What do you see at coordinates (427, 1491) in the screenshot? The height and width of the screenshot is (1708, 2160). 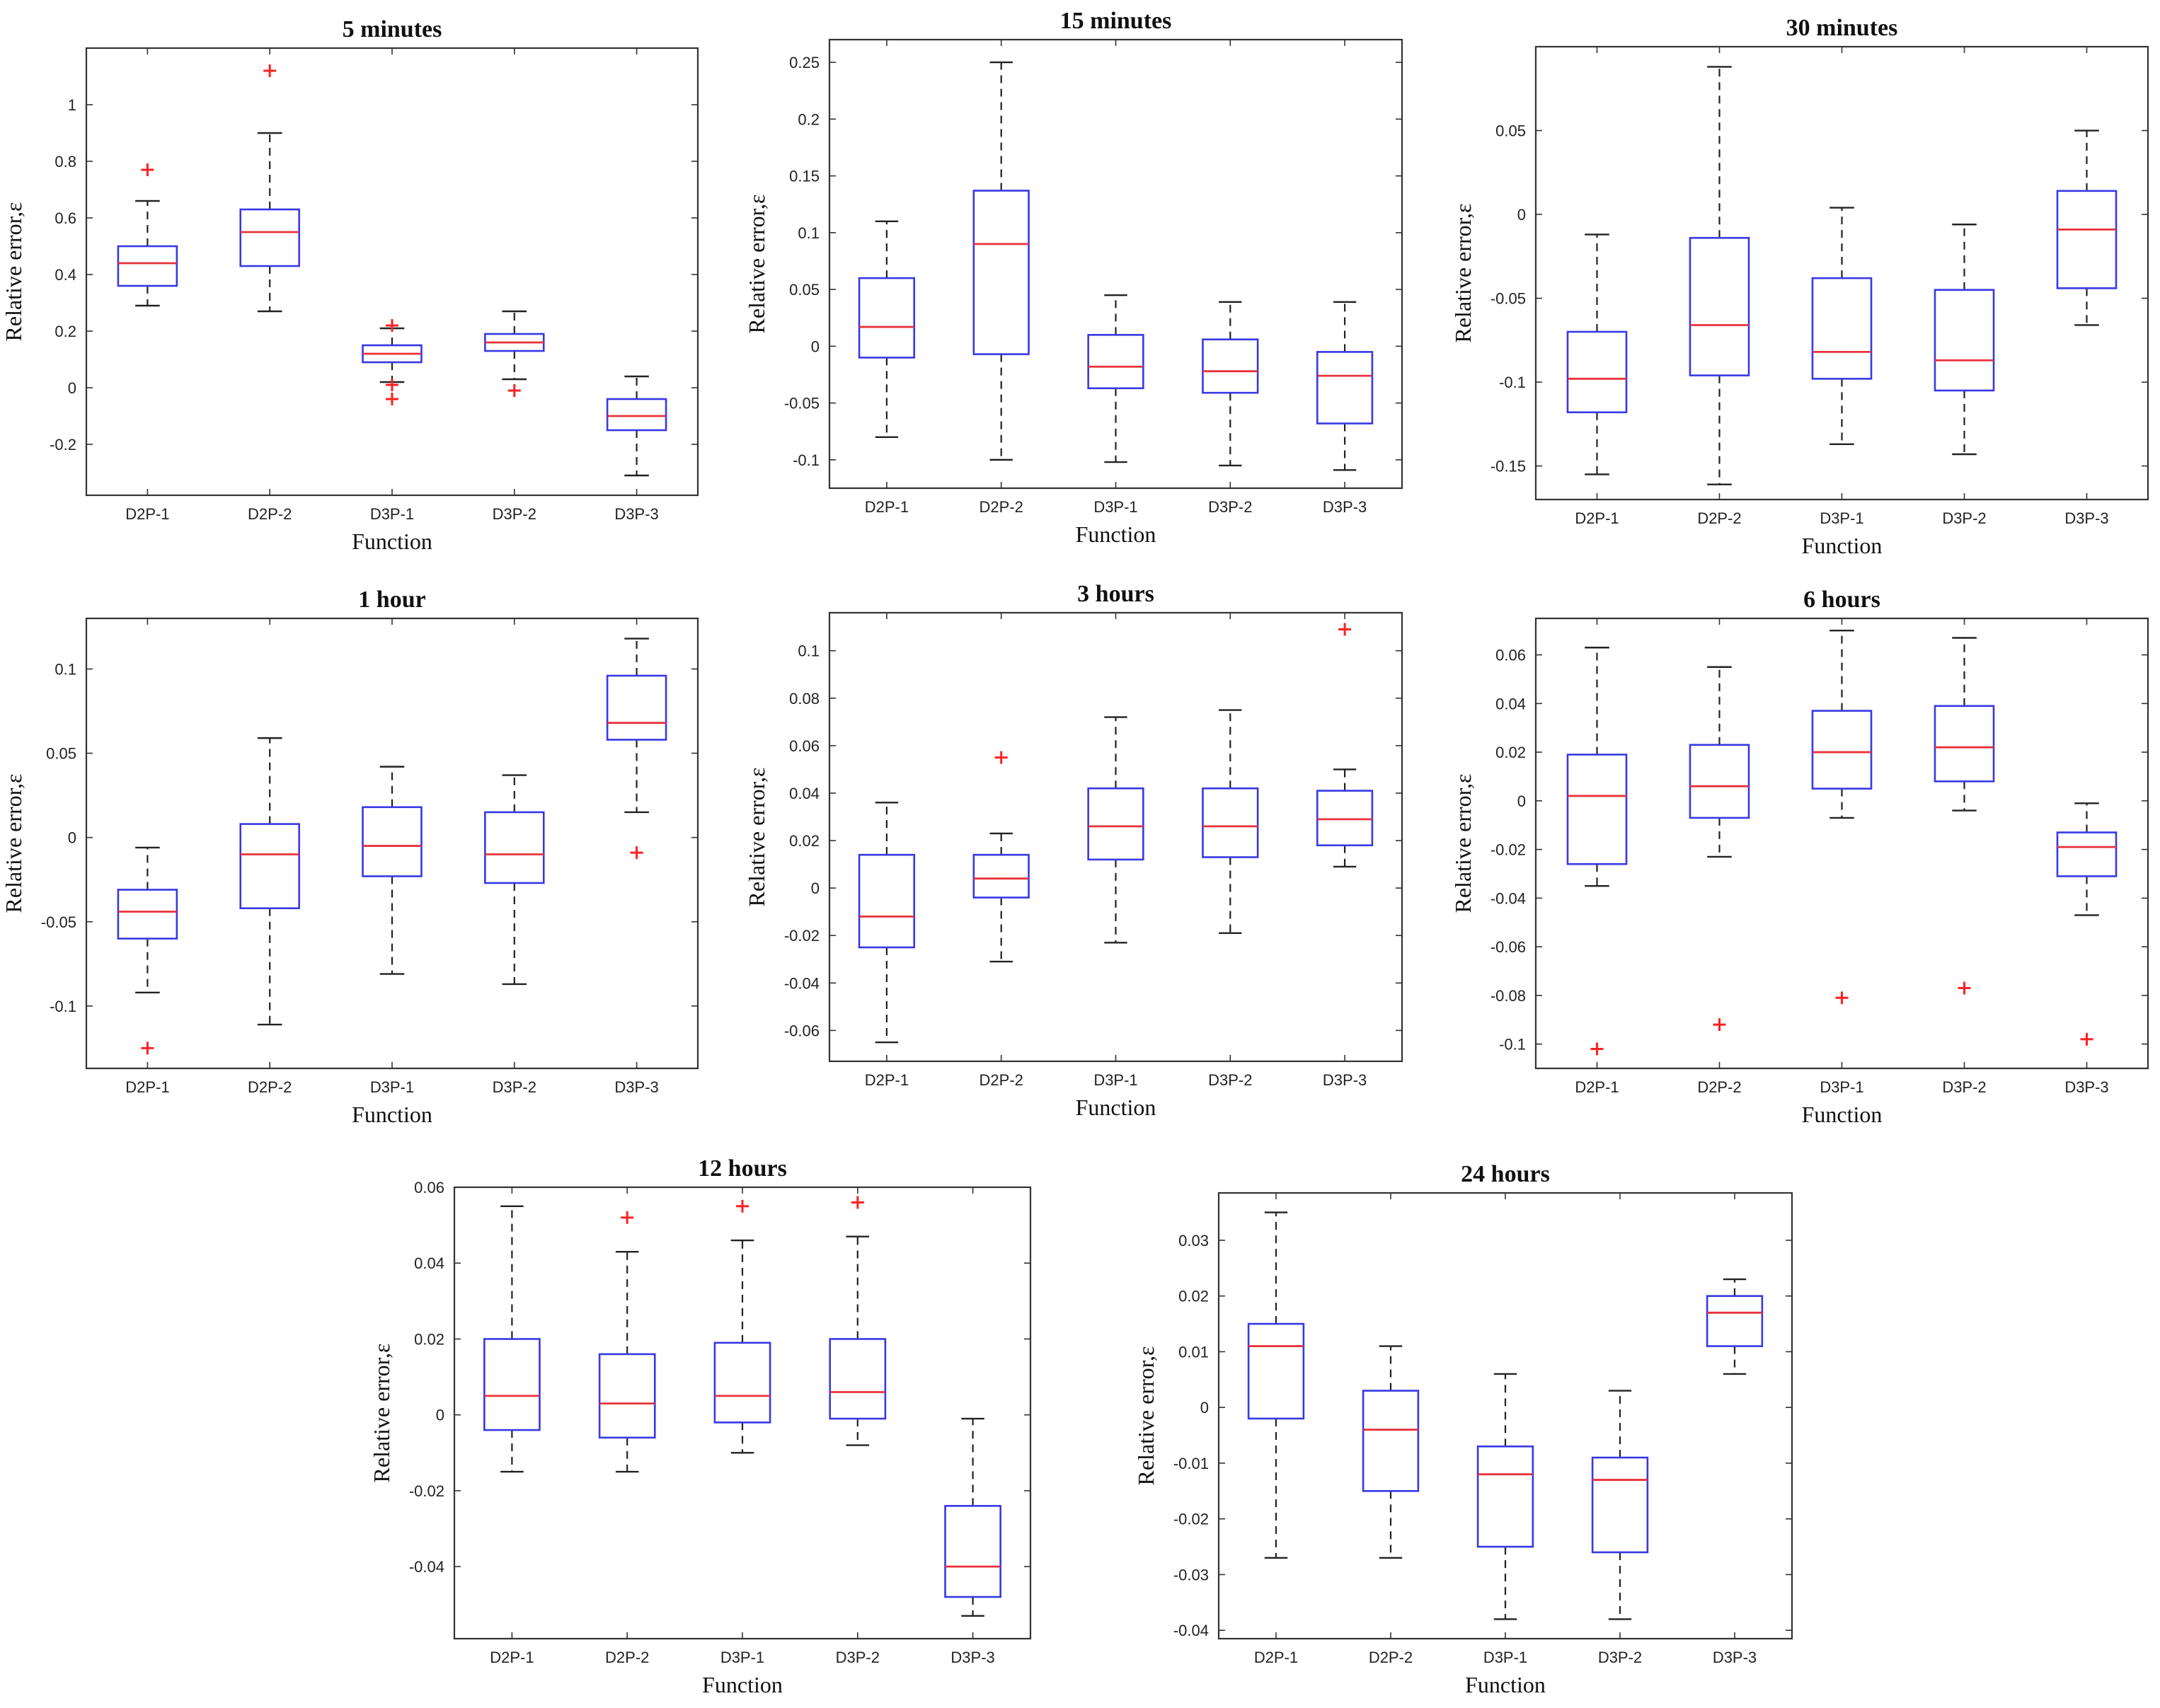 I see `y-tick-label: -0.02` at bounding box center [427, 1491].